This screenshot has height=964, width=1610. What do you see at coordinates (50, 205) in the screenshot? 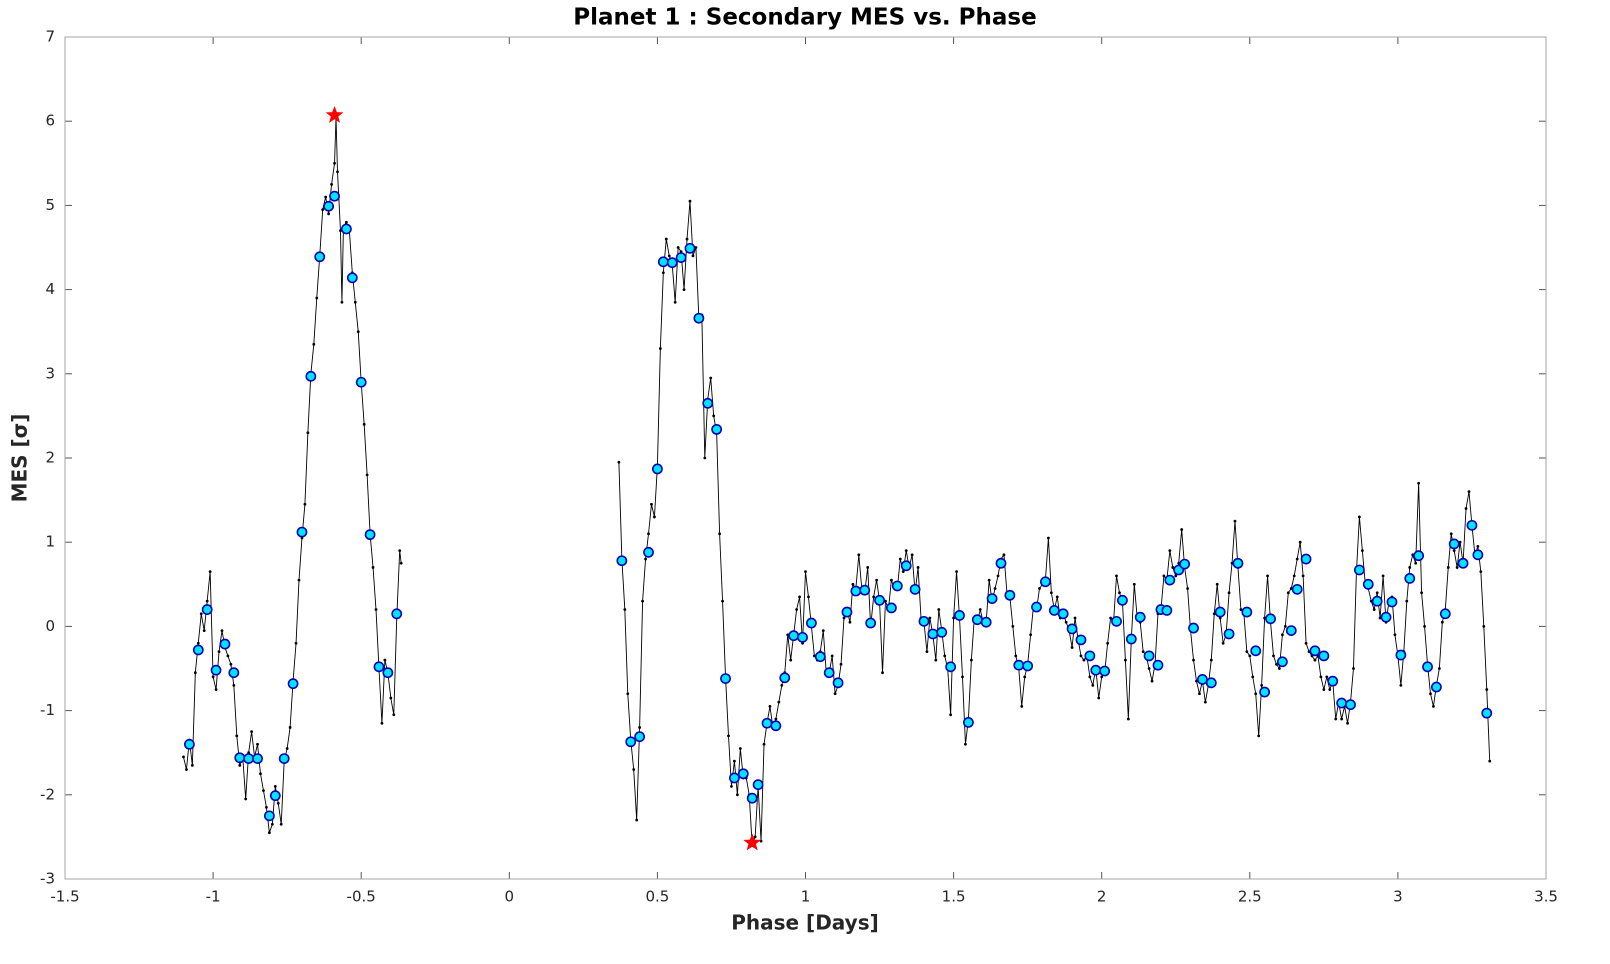
I see `y-tick-label: 5` at bounding box center [50, 205].